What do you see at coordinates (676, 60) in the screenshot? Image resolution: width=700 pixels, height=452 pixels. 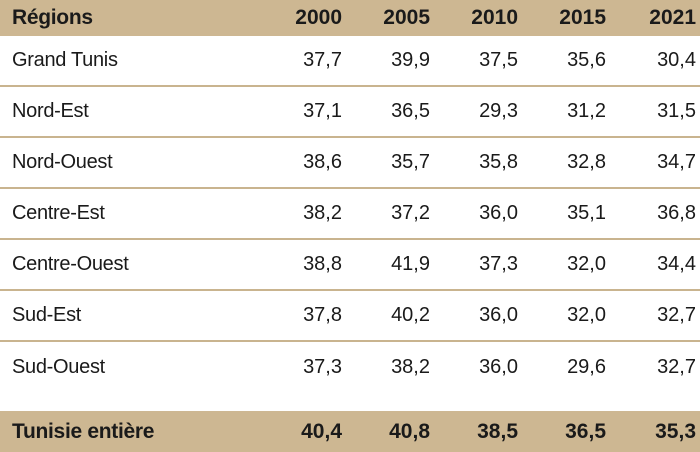 I see `row-value-2021: 30,4` at bounding box center [676, 60].